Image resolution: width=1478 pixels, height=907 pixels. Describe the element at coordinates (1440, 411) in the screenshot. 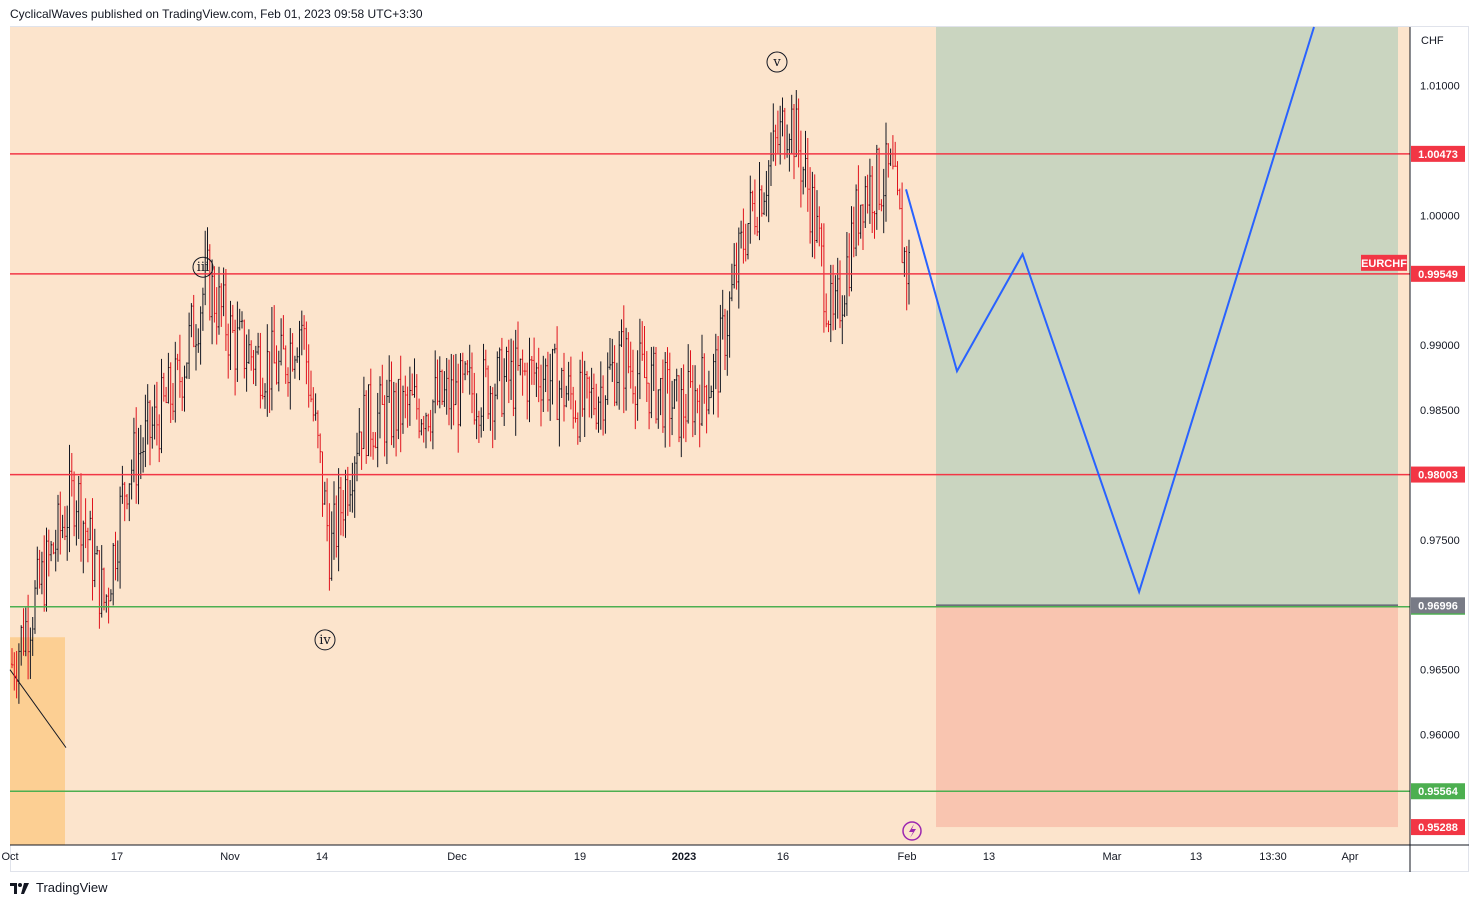

I see `y-tick-label: 0.98500` at that location.